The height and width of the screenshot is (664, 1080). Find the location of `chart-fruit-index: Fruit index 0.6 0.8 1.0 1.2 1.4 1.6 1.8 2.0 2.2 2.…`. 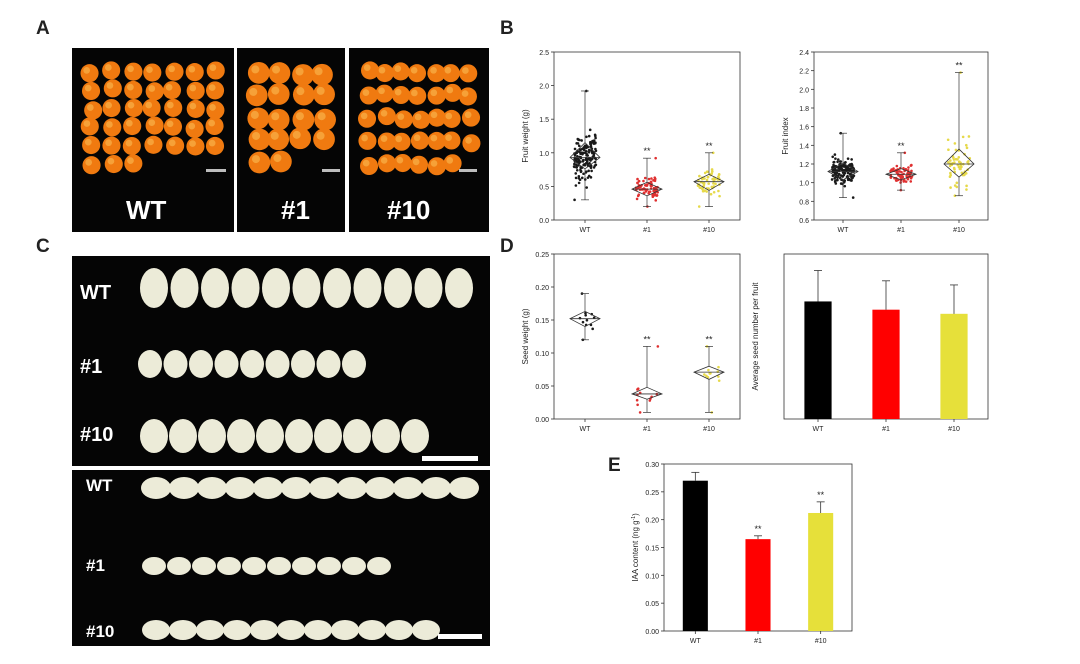

chart-fruit-index: Fruit index 0.6 0.8 1.0 1.2 1.4 1.6 1.8 2.0 2.2 2.… is located at coordinates (885, 144).